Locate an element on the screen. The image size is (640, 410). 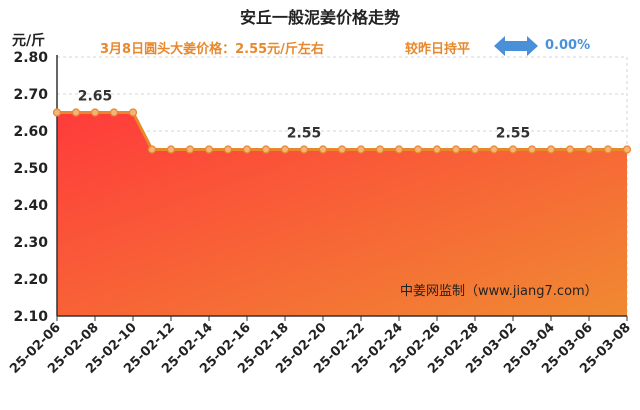
y-tick-label: 2.60 is located at coordinates (30, 132).